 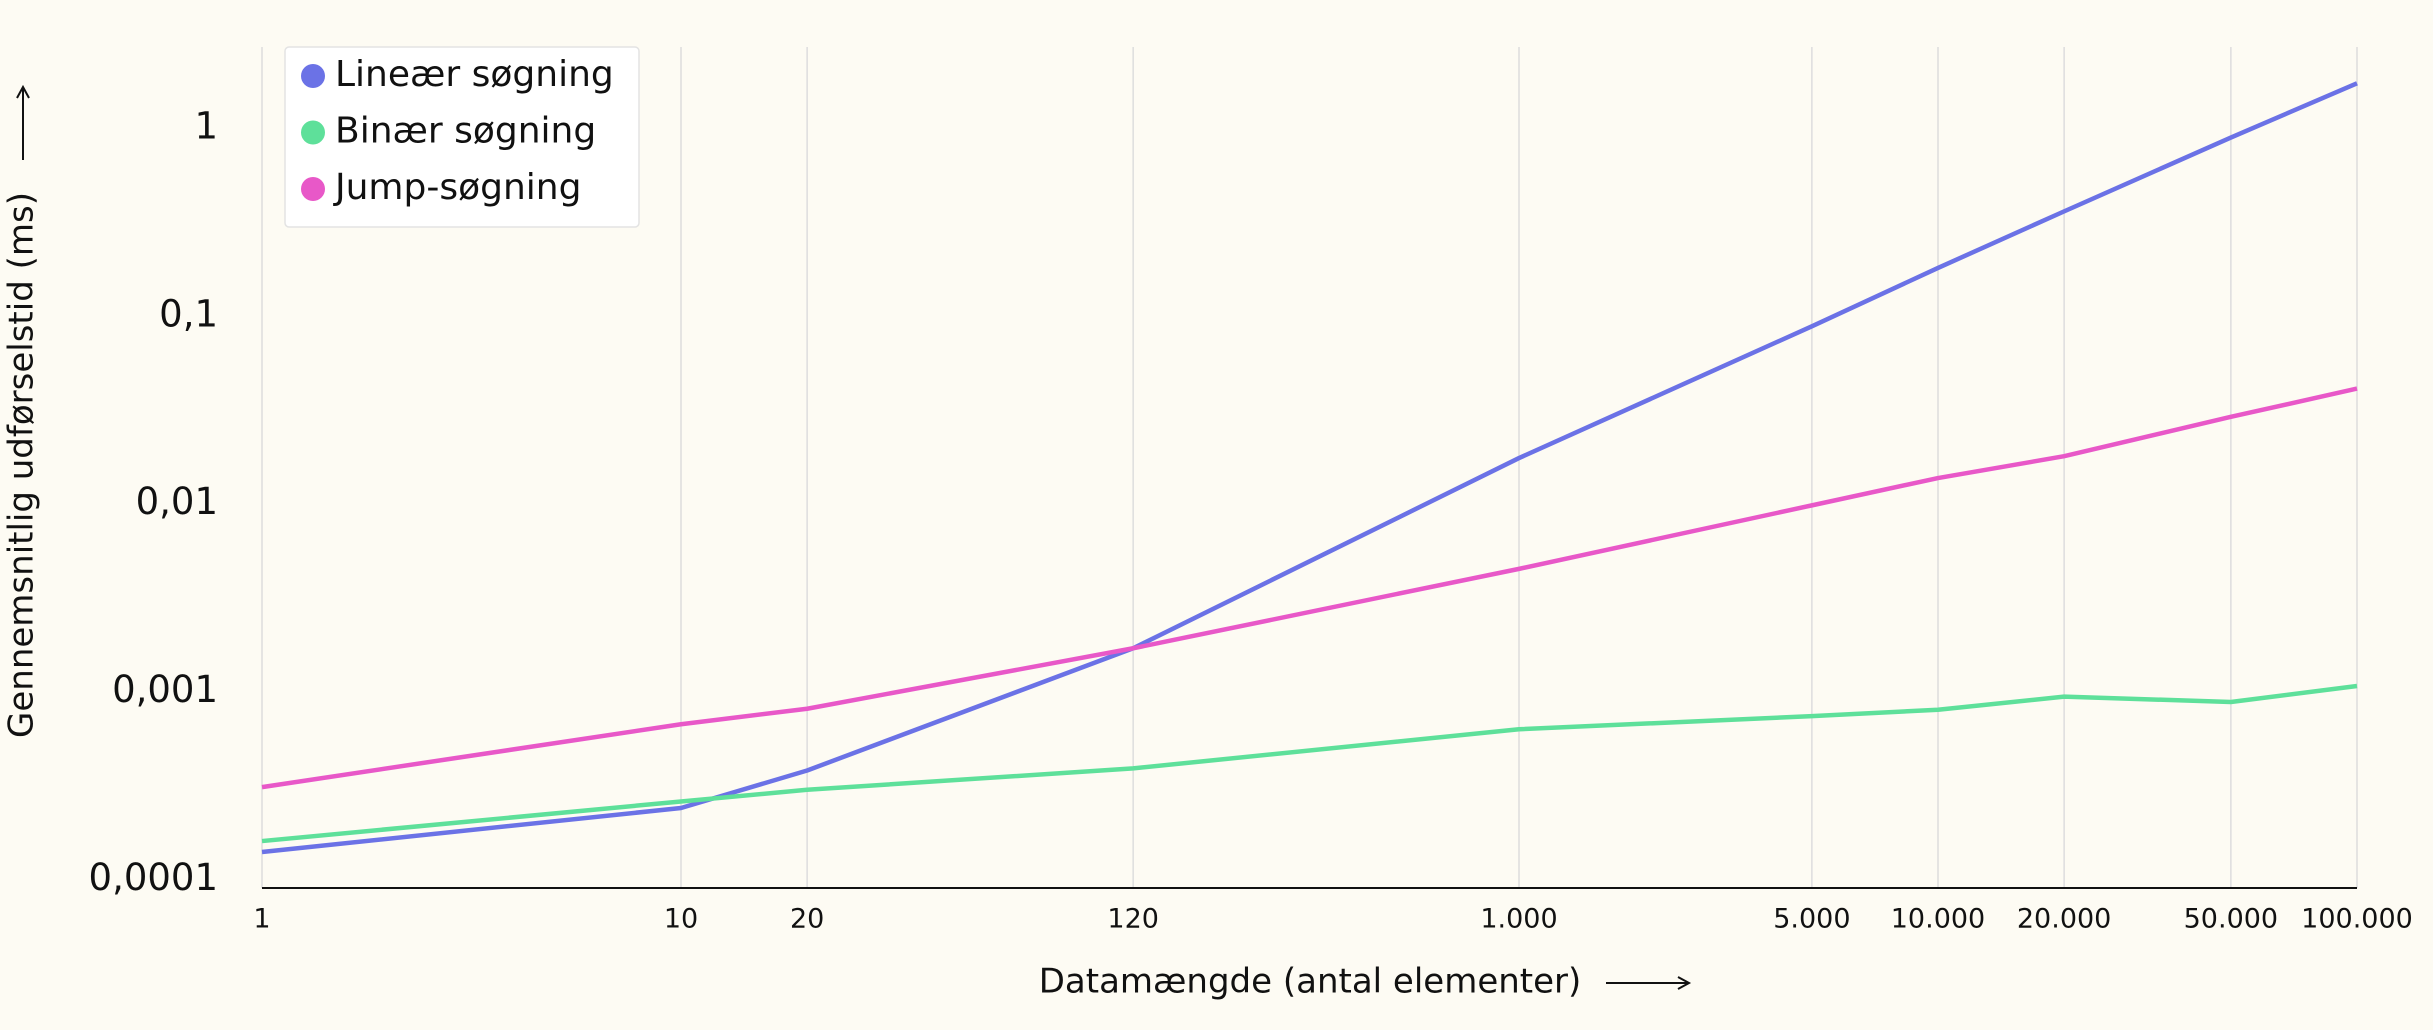 I want to click on legend: Lineær søgning Binær søgning Jump-søgning, so click(x=462, y=137).